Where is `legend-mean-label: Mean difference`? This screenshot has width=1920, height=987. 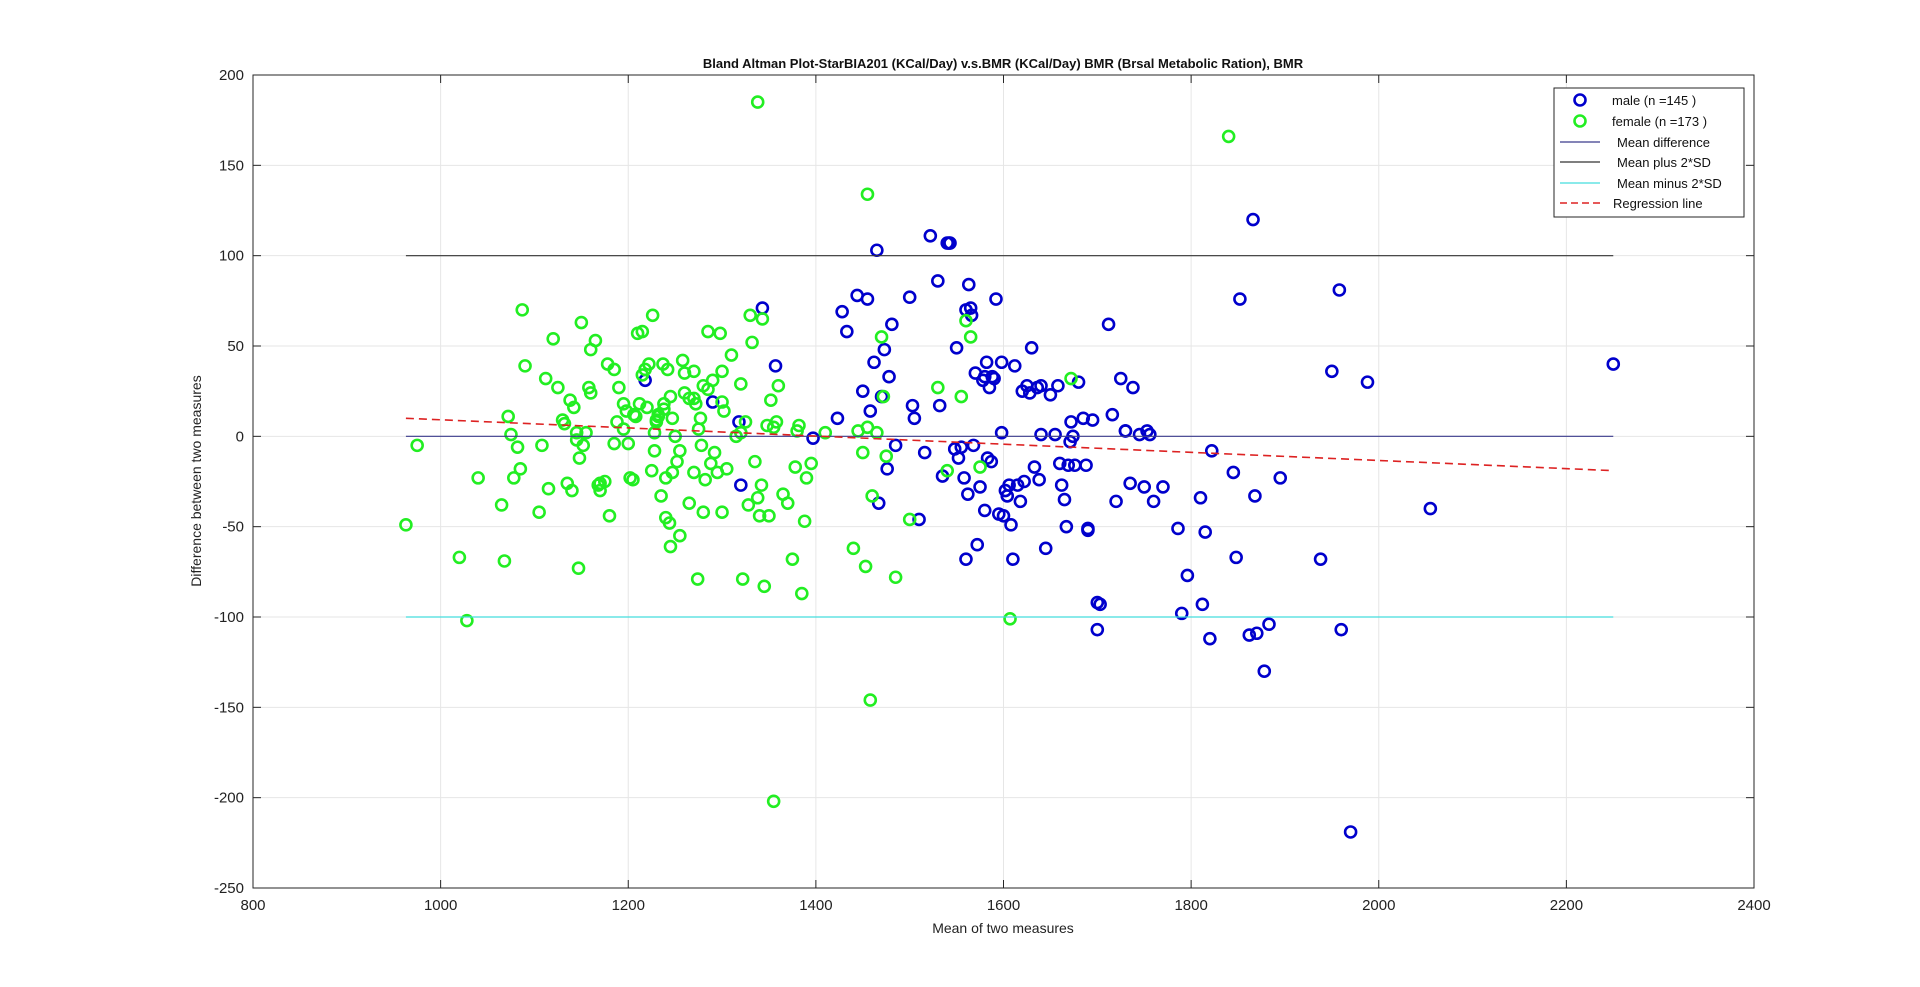 legend-mean-label: Mean difference is located at coordinates (1663, 142).